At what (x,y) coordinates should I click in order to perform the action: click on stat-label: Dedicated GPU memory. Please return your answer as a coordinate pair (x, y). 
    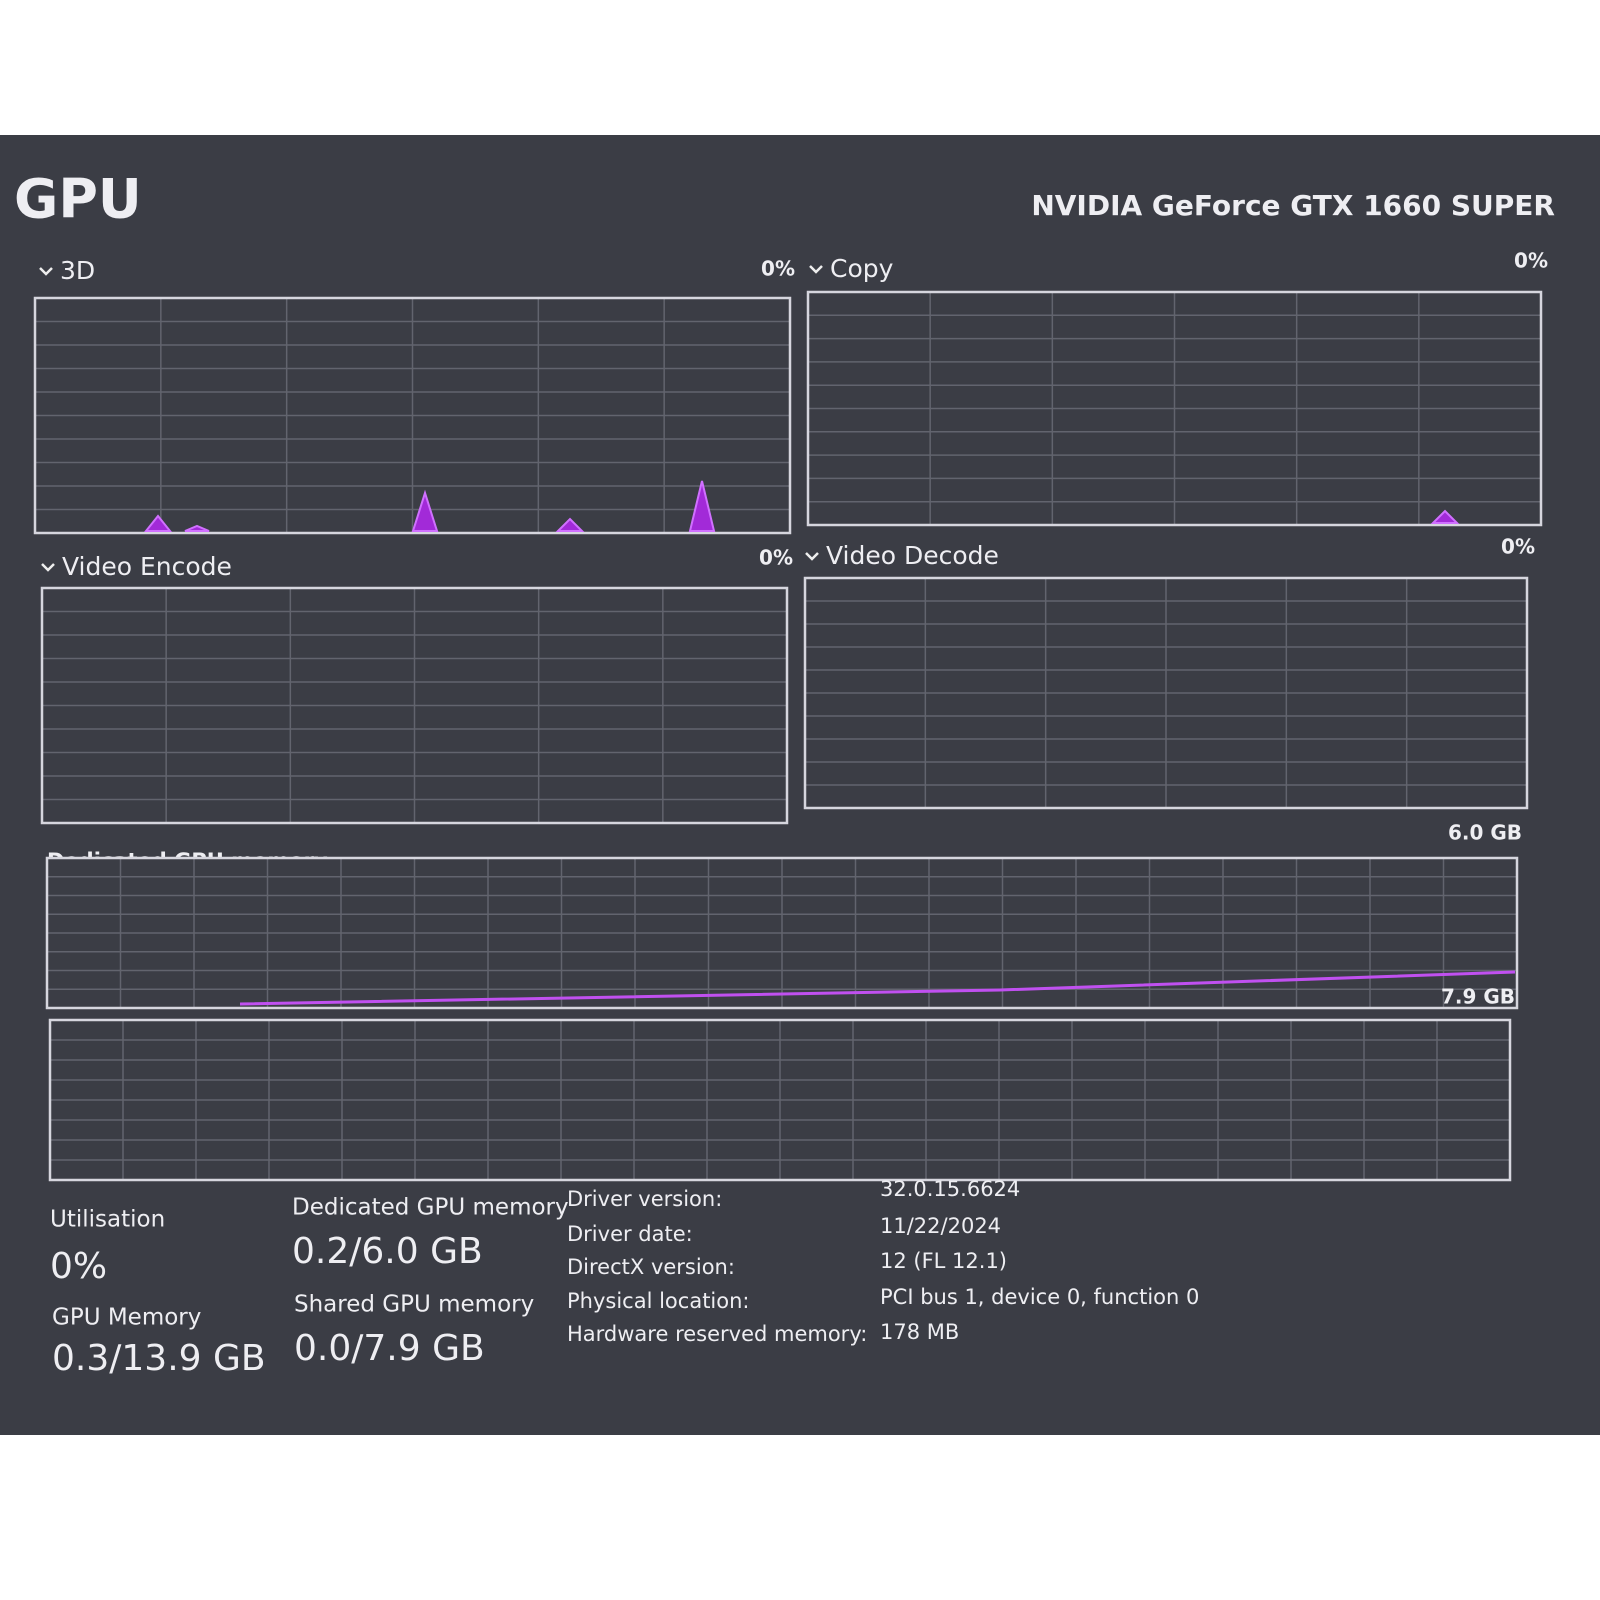
    Looking at the image, I should click on (430, 1208).